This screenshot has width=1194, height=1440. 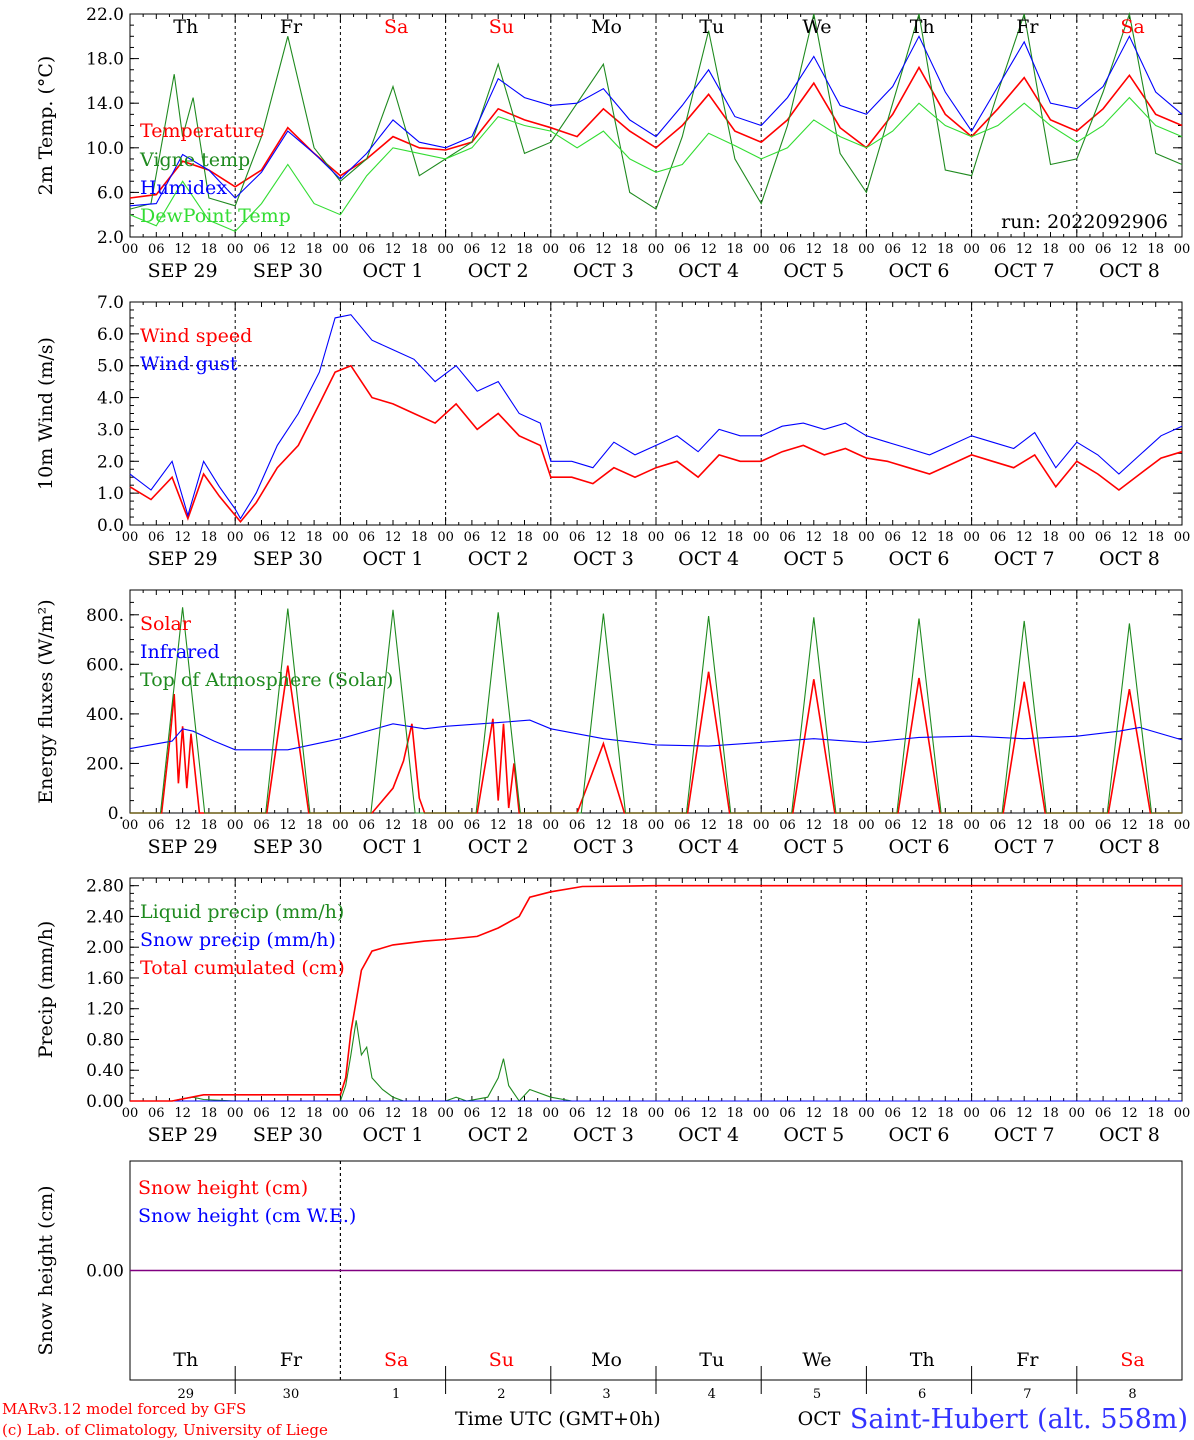 I want to click on y-tick-label: 2.0, so click(x=110, y=238).